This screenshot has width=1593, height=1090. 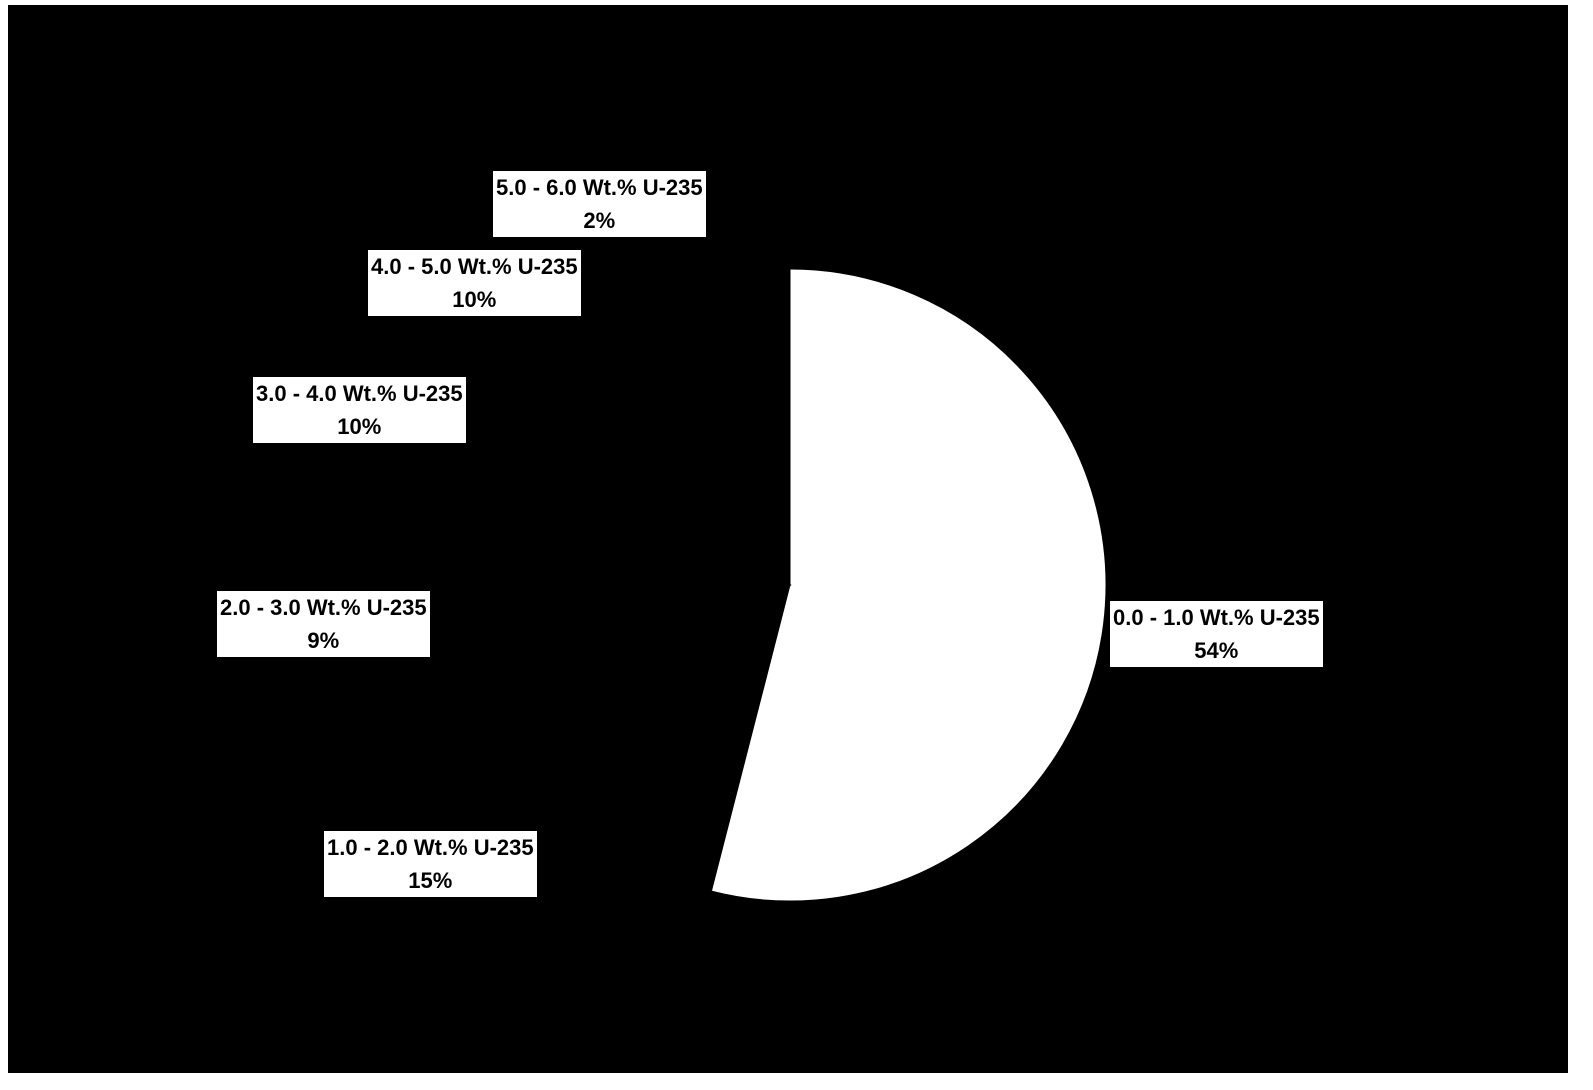 I want to click on slice-label-category: 5.0 - 6.0 Wt.% U-235, so click(x=599, y=187).